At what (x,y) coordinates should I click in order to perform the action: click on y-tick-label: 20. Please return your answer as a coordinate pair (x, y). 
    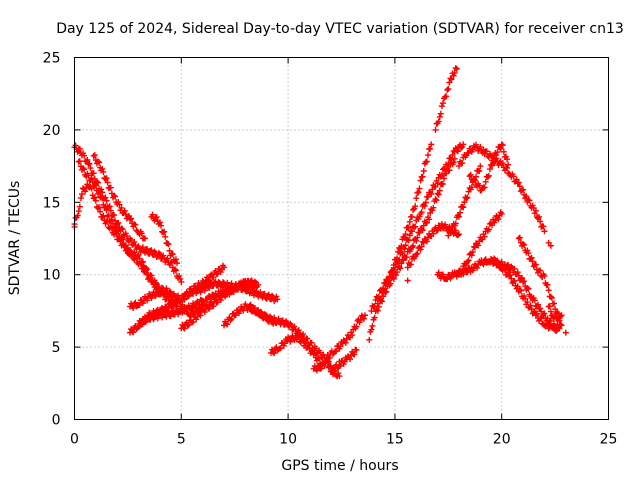
    Looking at the image, I should click on (52, 131).